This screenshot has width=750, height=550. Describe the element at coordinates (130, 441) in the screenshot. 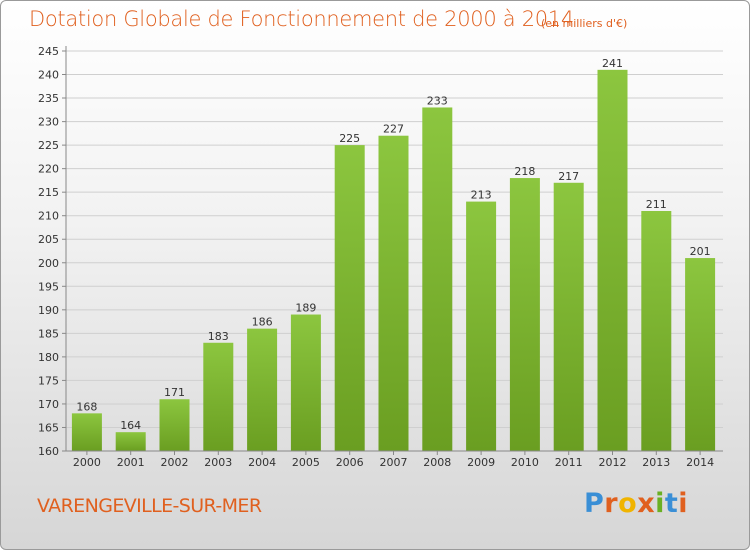

I see `bar-2001` at that location.